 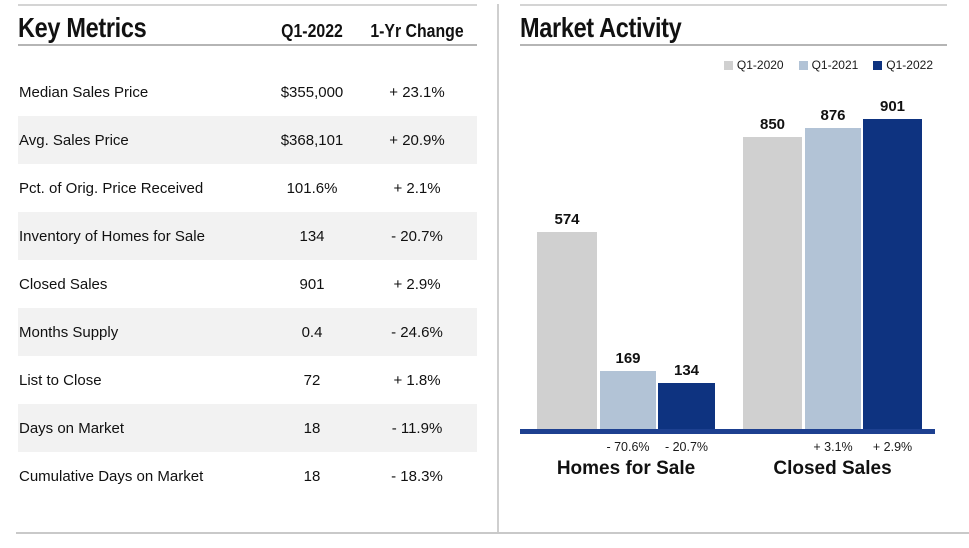 I want to click on legend-item: Q1-2020, so click(x=753, y=65).